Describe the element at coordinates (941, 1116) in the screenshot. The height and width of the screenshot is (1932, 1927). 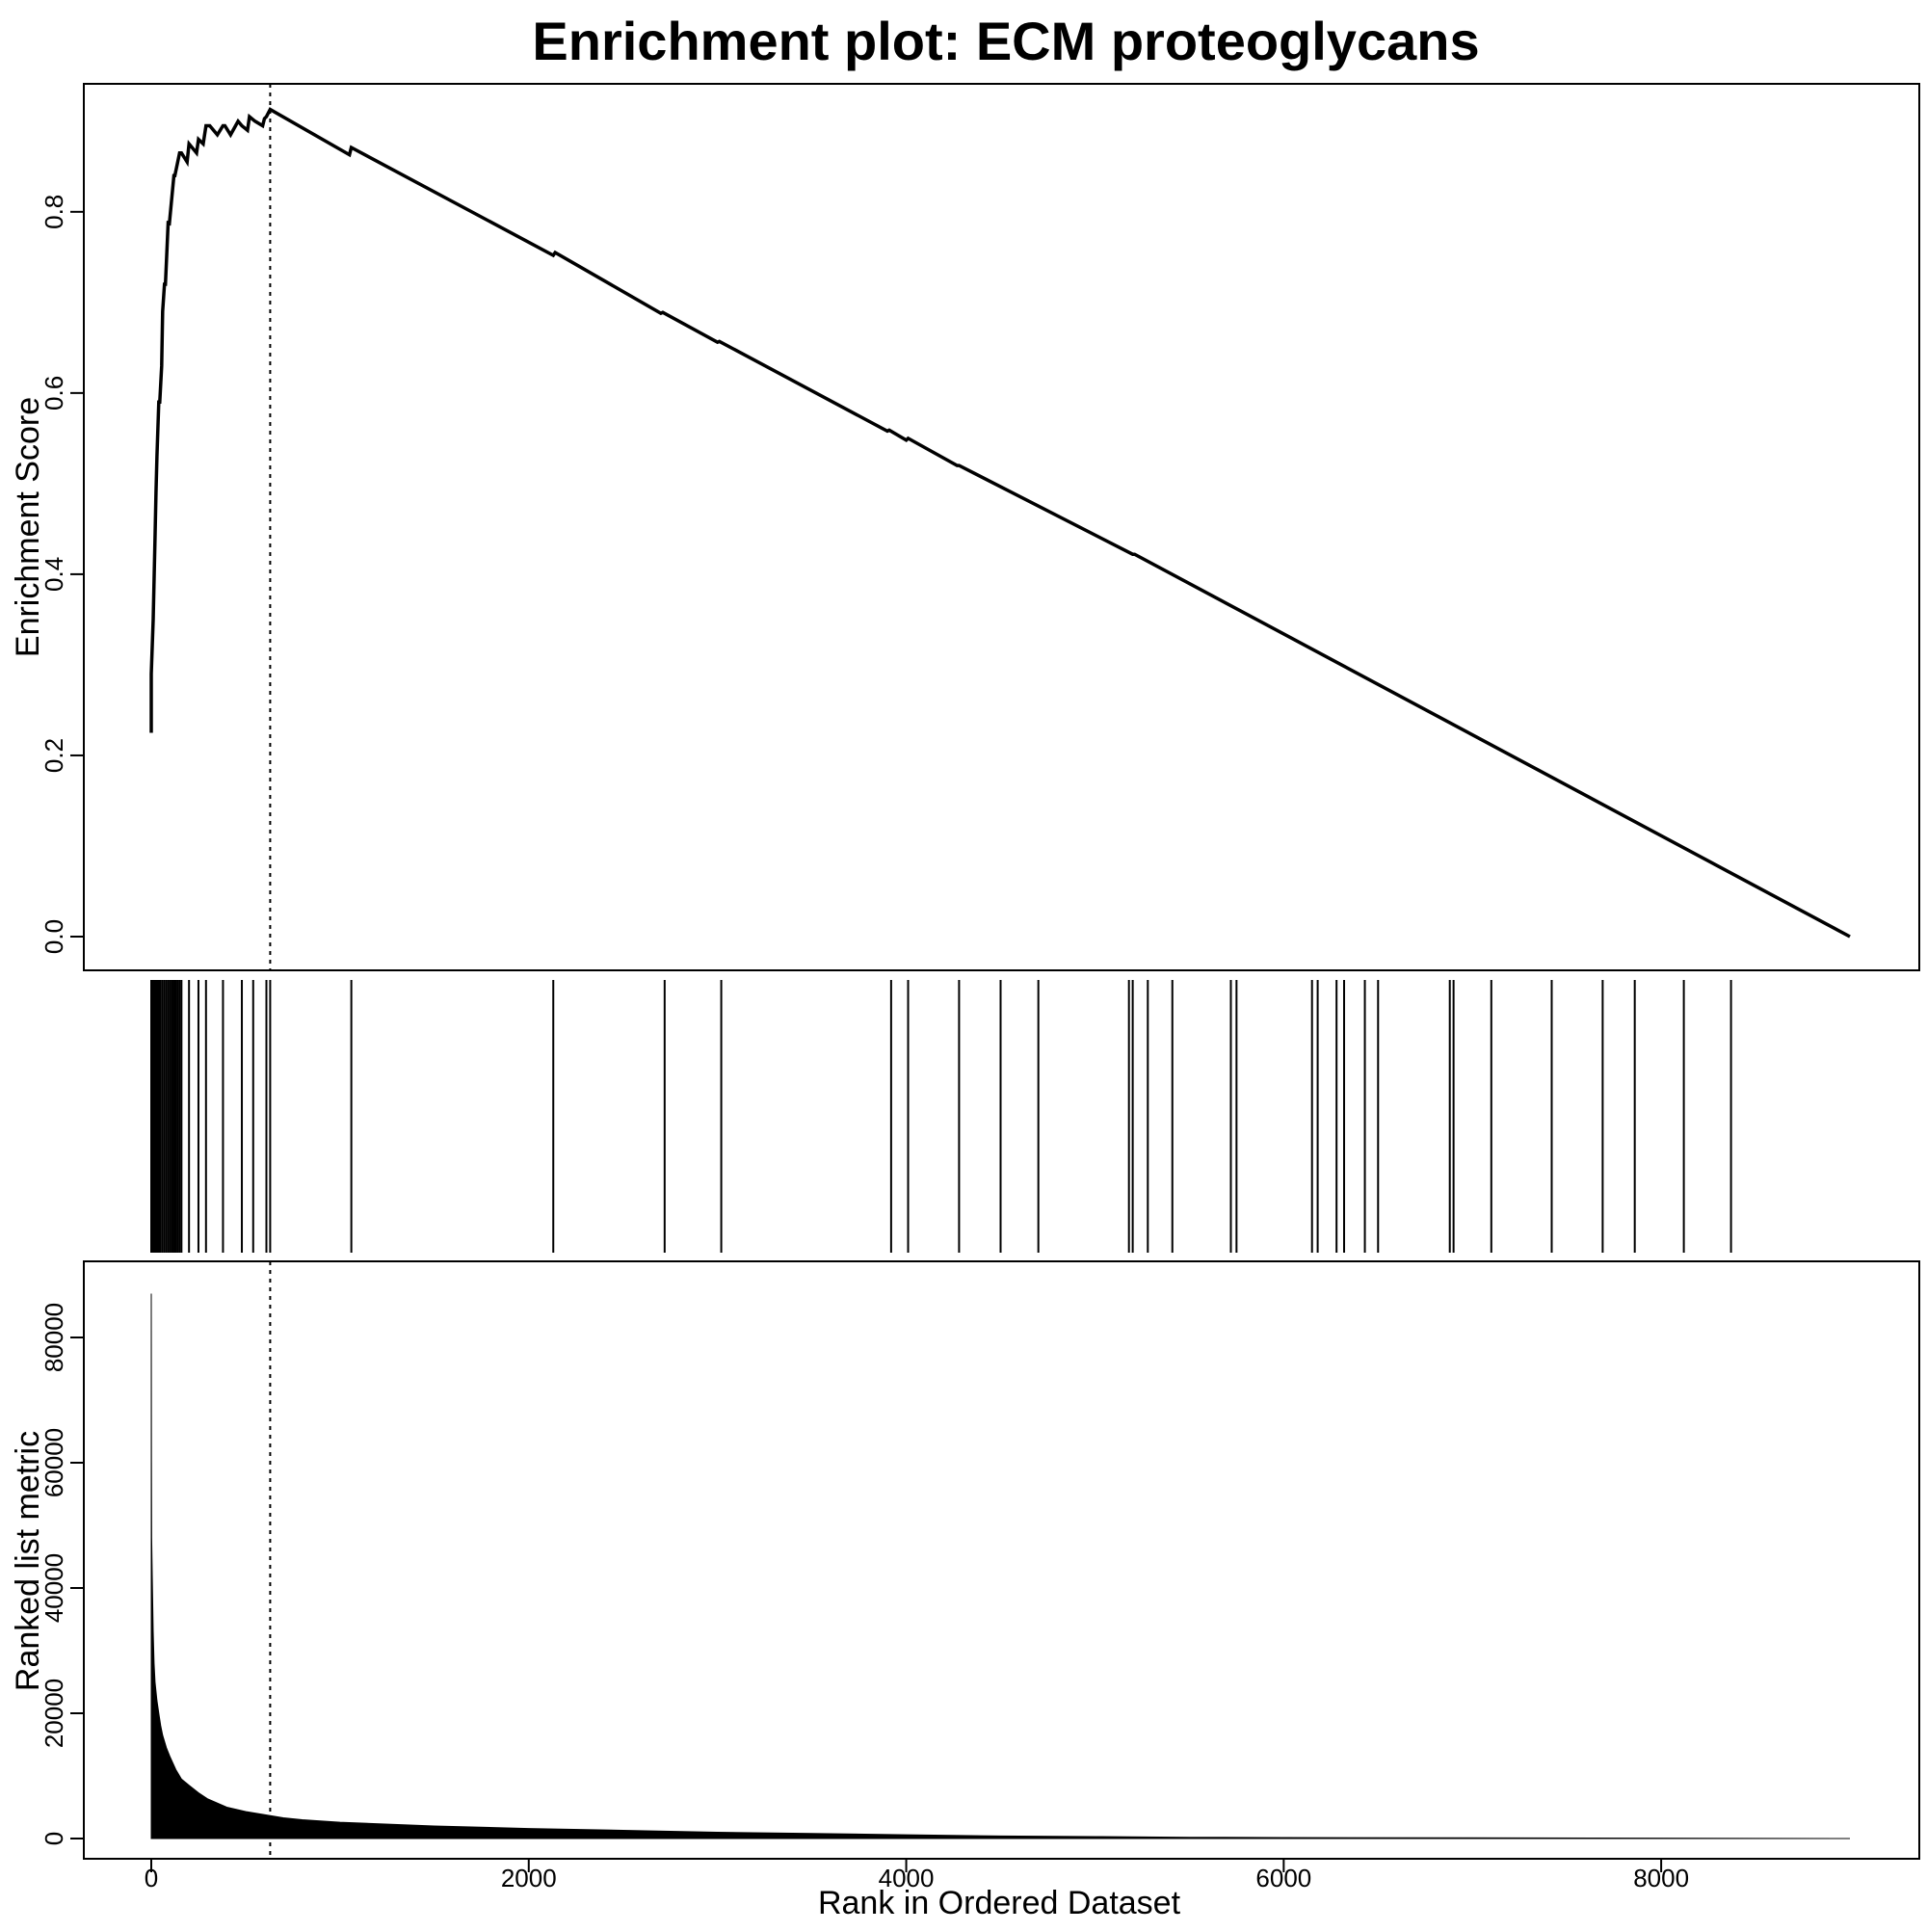
I see `hit-positions-panel` at that location.